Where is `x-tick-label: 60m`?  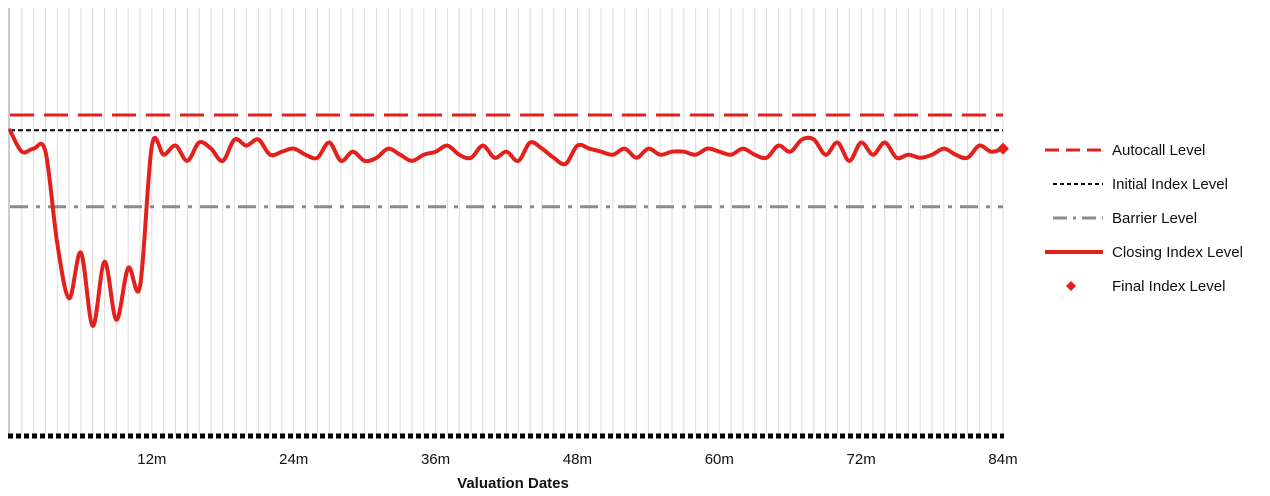 x-tick-label: 60m is located at coordinates (719, 459).